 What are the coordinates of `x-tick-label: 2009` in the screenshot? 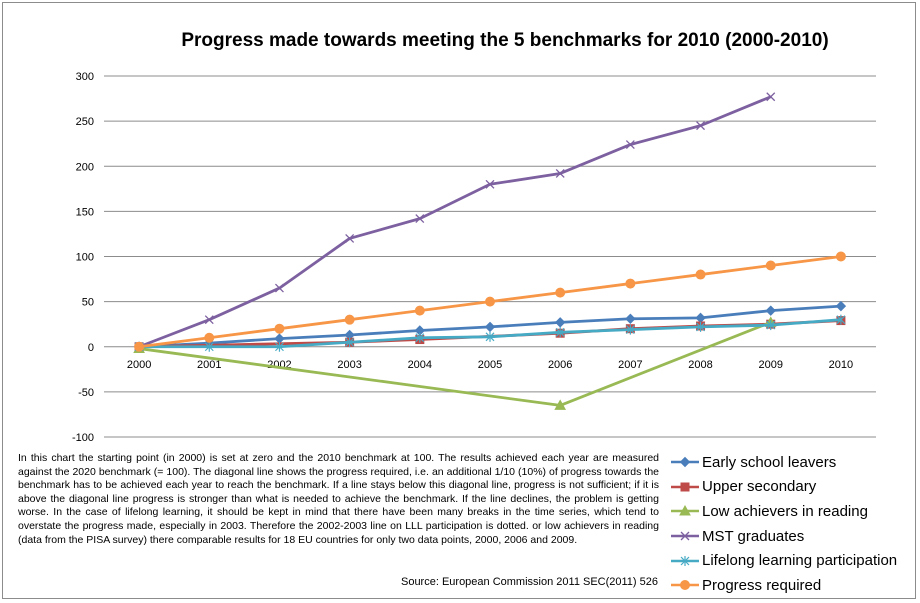 It's located at (770, 365).